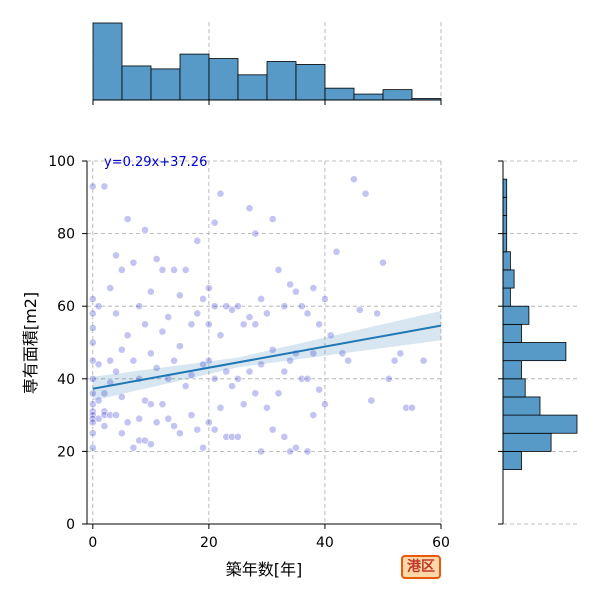  Describe the element at coordinates (70, 525) in the screenshot. I see `y-tick-label: 0` at that location.